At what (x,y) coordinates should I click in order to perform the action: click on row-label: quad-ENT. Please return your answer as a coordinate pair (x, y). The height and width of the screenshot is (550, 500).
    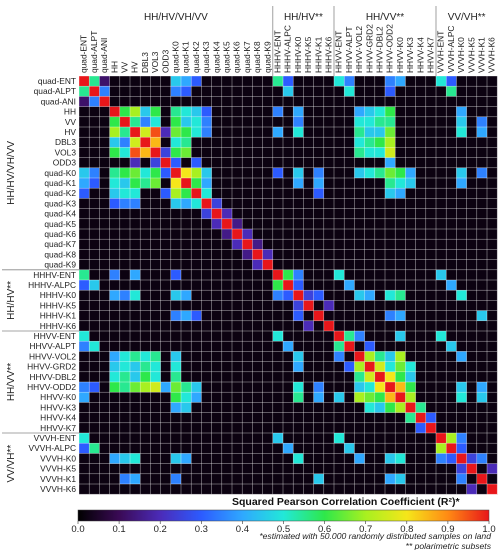
    Looking at the image, I should click on (57, 81).